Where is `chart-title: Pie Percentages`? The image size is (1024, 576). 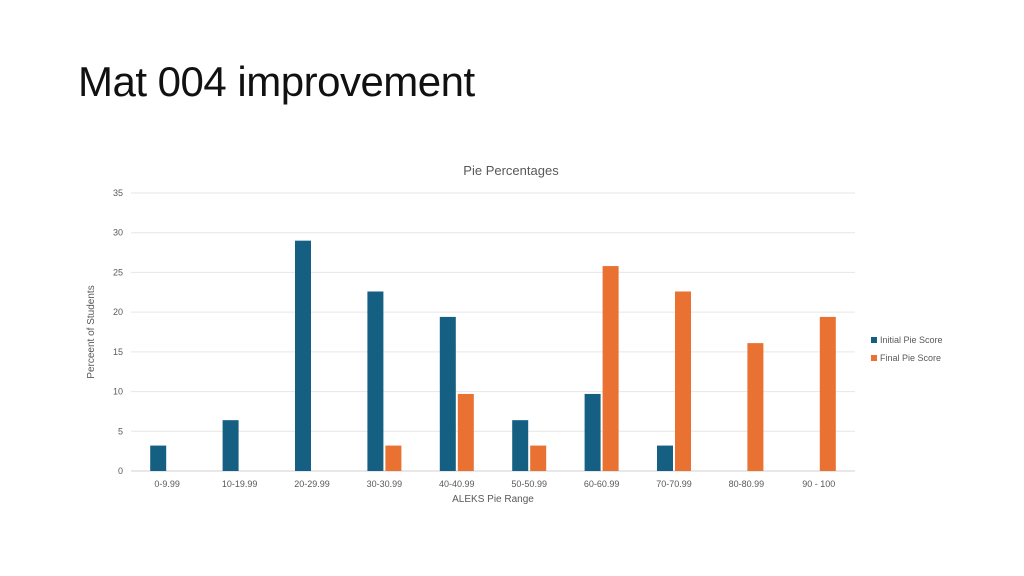 chart-title: Pie Percentages is located at coordinates (511, 170).